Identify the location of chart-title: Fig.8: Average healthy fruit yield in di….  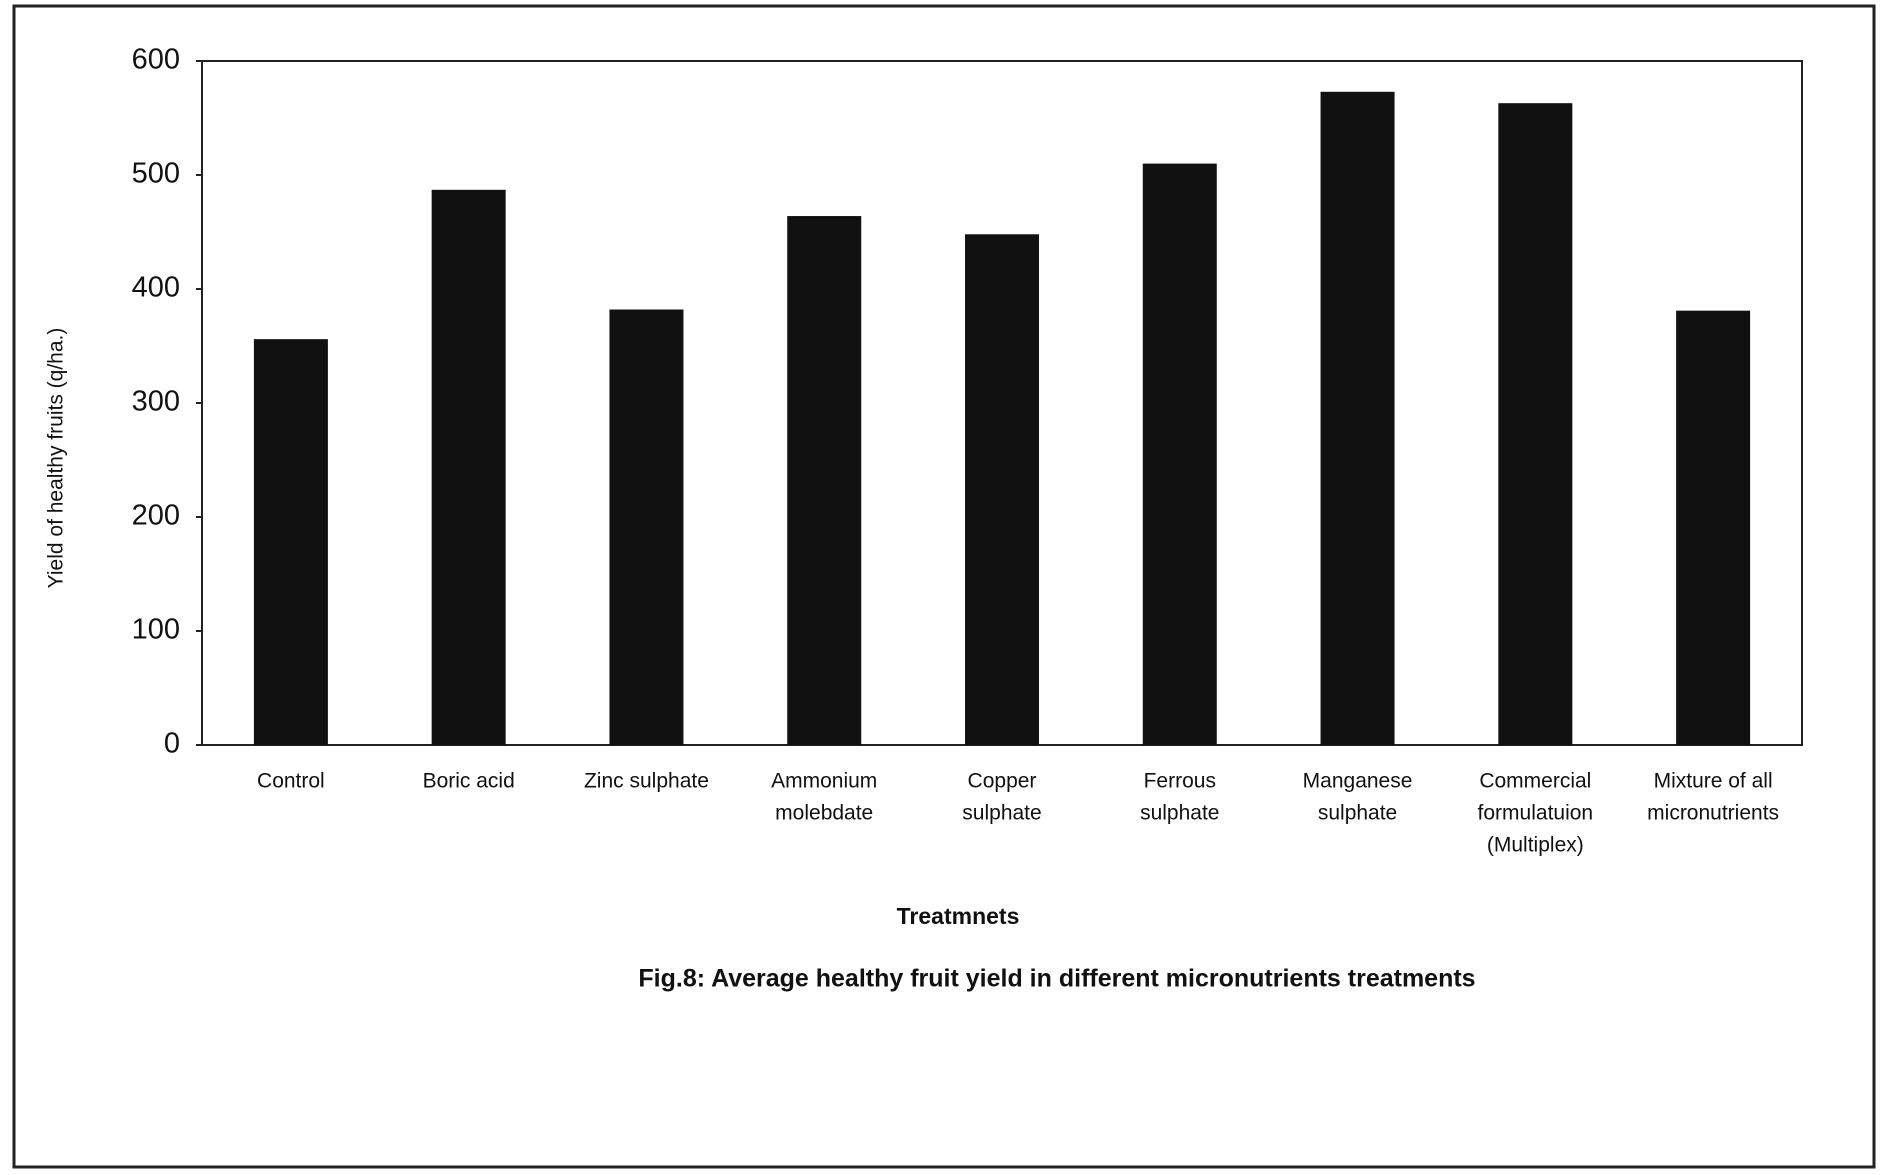
(1056, 979).